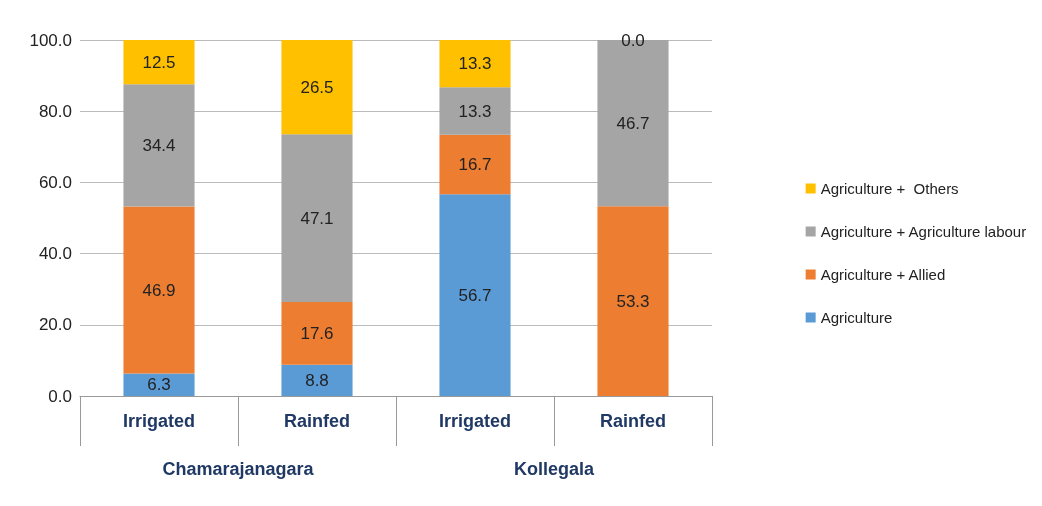 The width and height of the screenshot is (1042, 506). What do you see at coordinates (50, 40) in the screenshot?
I see `y-tick-label: 100.0` at bounding box center [50, 40].